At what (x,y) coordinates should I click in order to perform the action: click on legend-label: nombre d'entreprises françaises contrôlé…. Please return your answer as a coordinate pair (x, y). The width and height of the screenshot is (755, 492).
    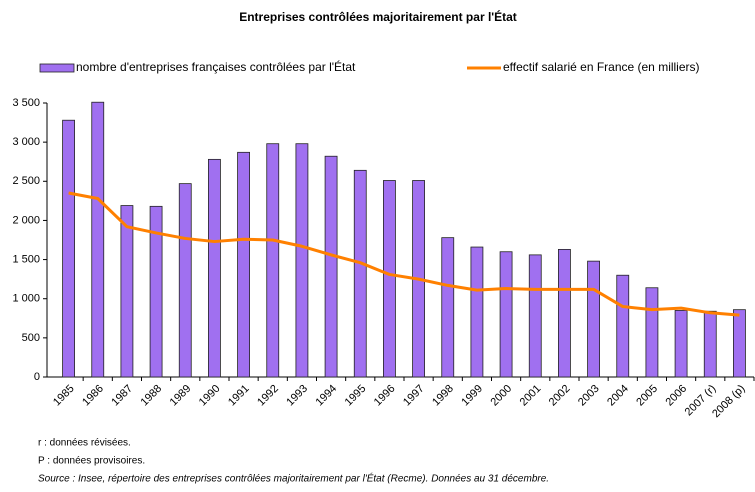
    Looking at the image, I should click on (216, 66).